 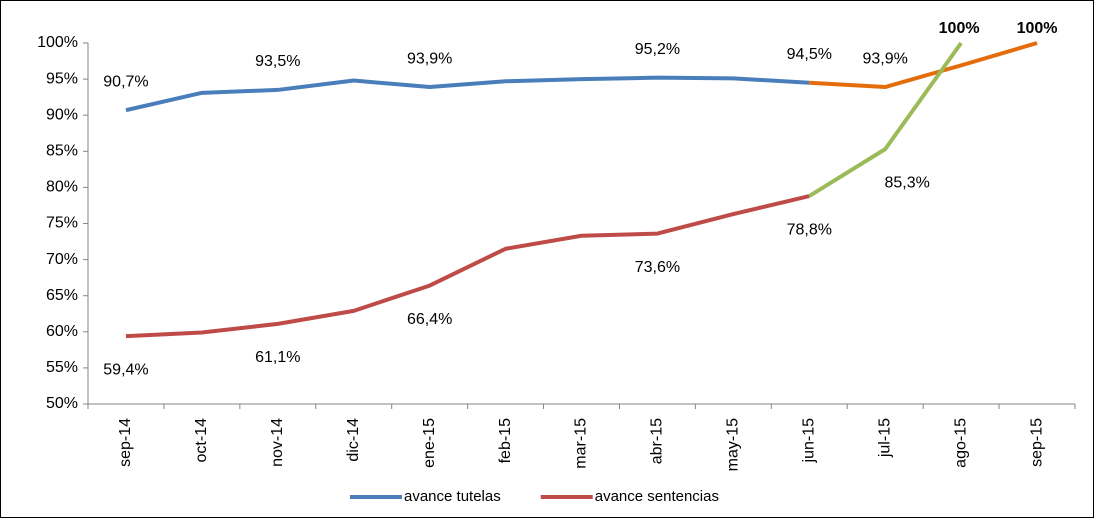 What do you see at coordinates (62, 114) in the screenshot?
I see `y-tick-label: 90%` at bounding box center [62, 114].